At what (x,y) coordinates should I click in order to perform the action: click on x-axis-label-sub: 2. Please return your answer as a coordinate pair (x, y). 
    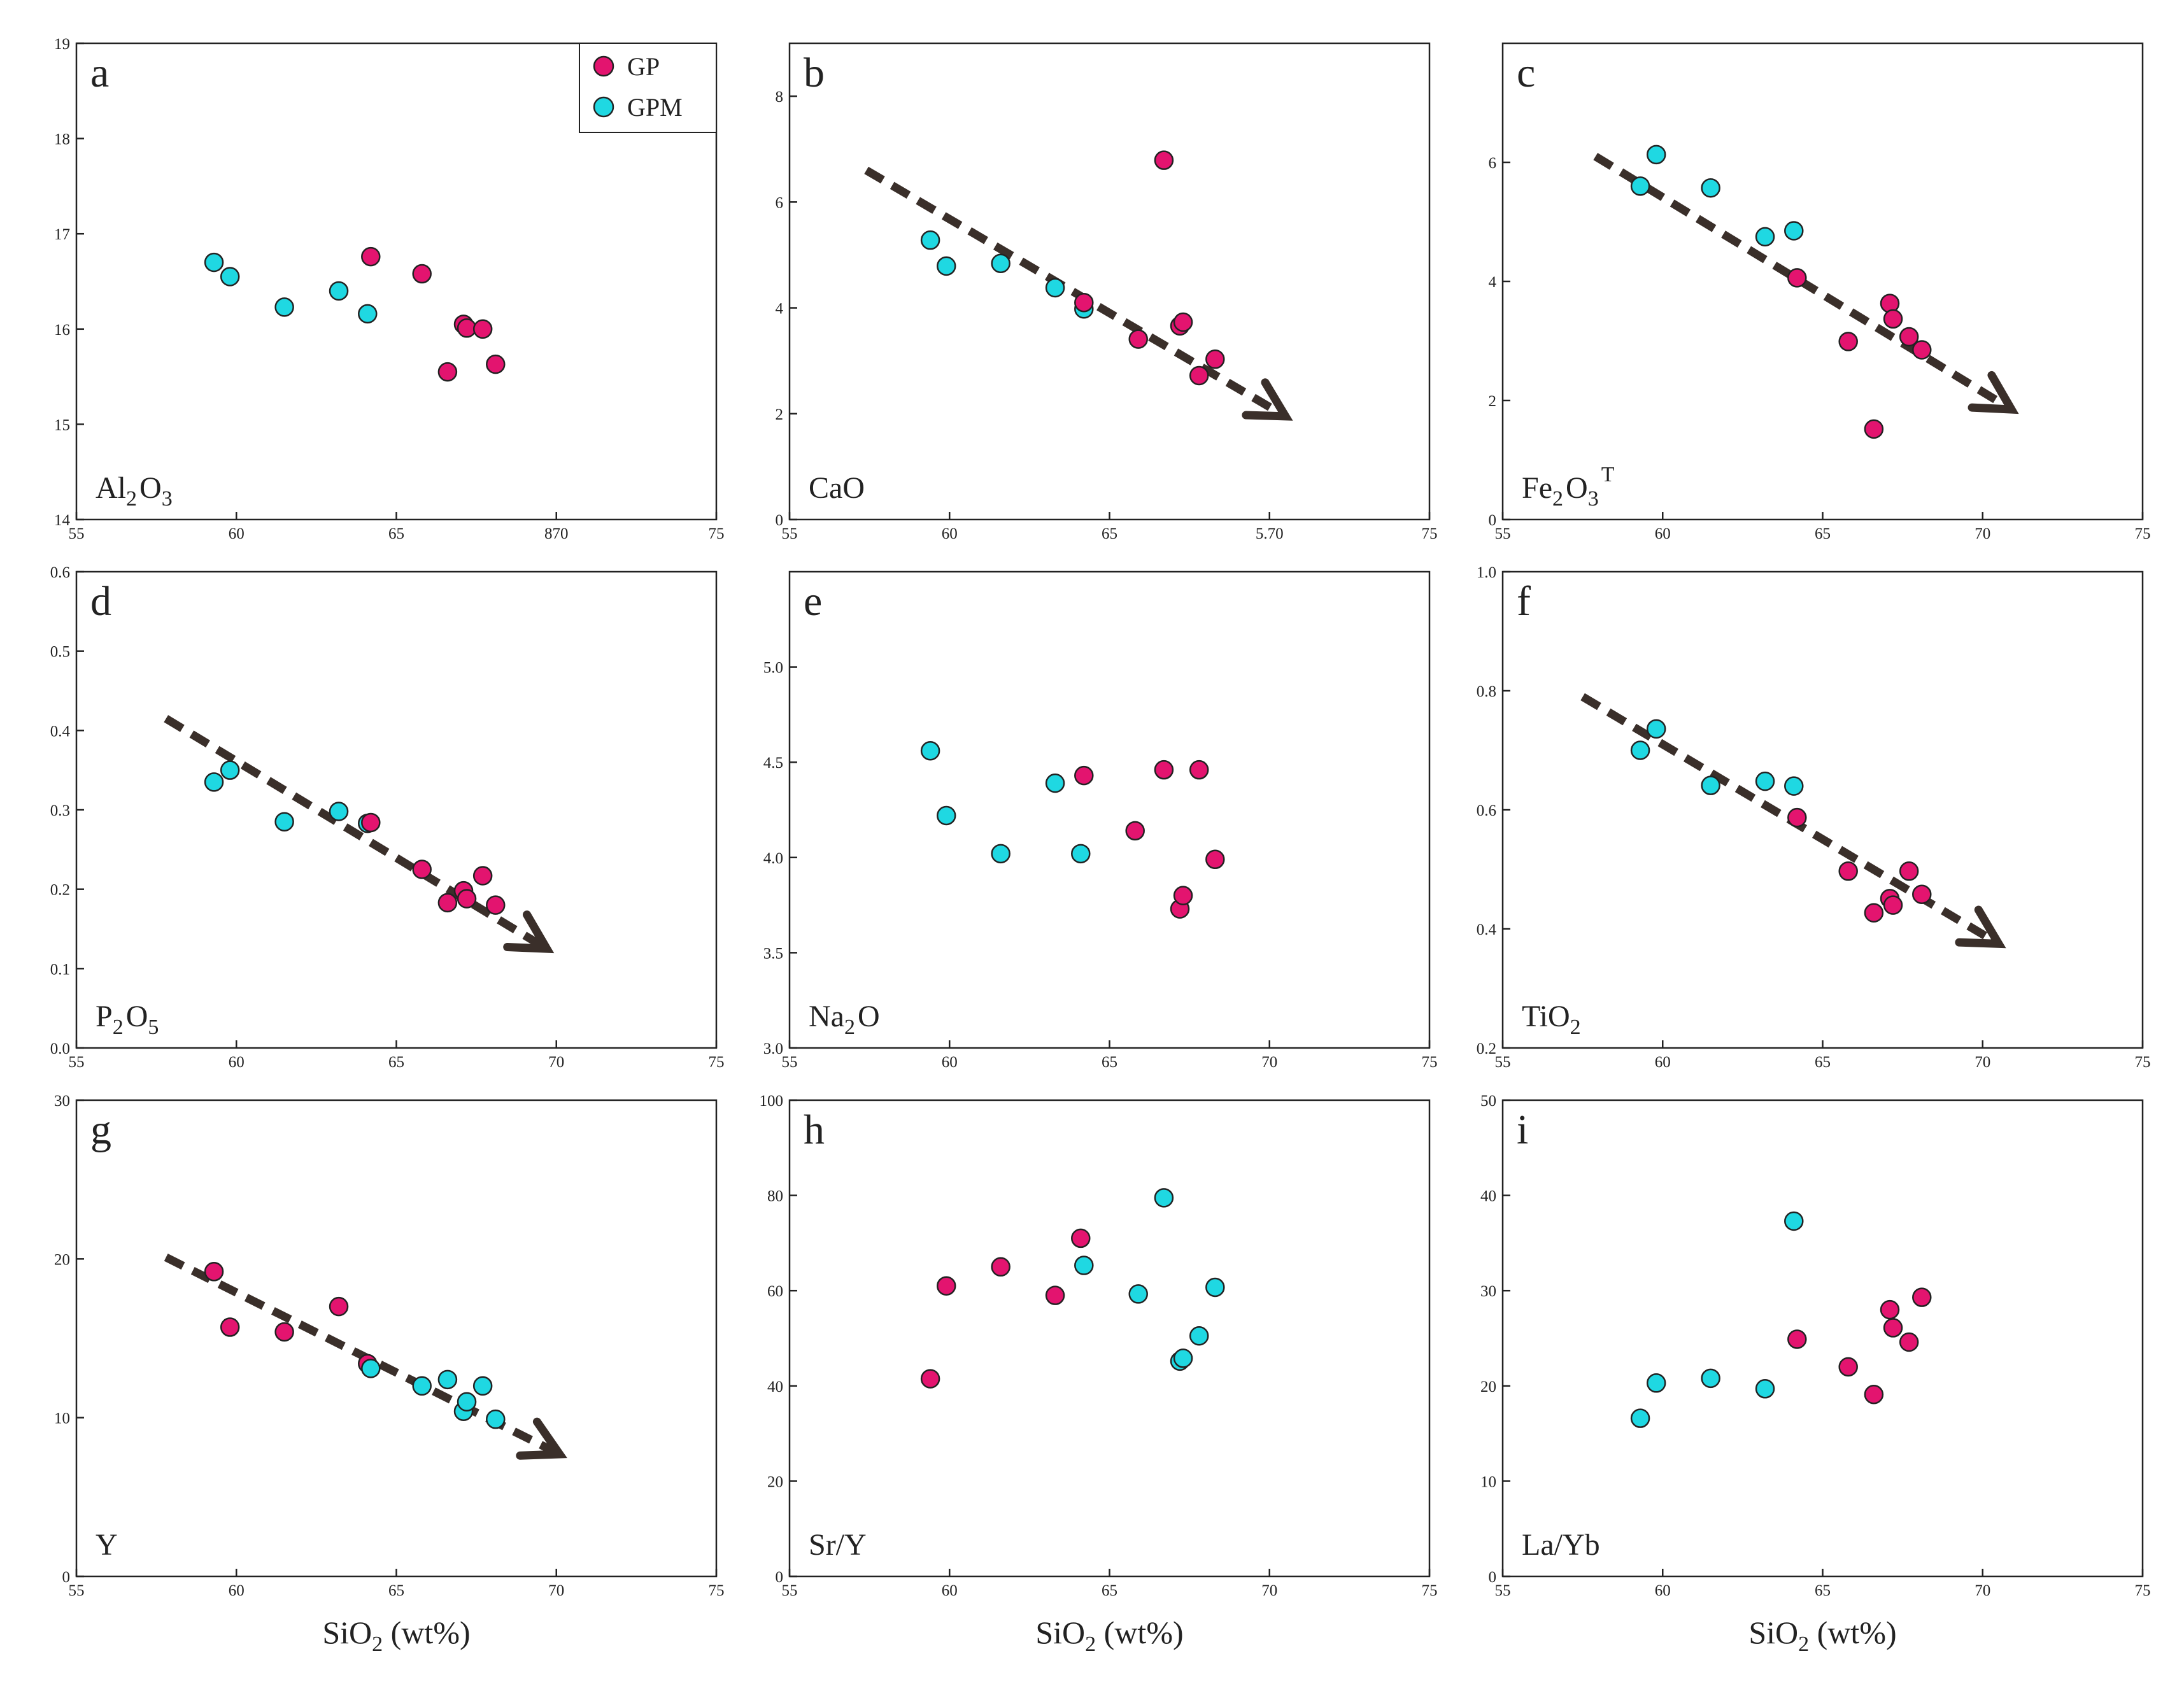
    Looking at the image, I should click on (377, 1644).